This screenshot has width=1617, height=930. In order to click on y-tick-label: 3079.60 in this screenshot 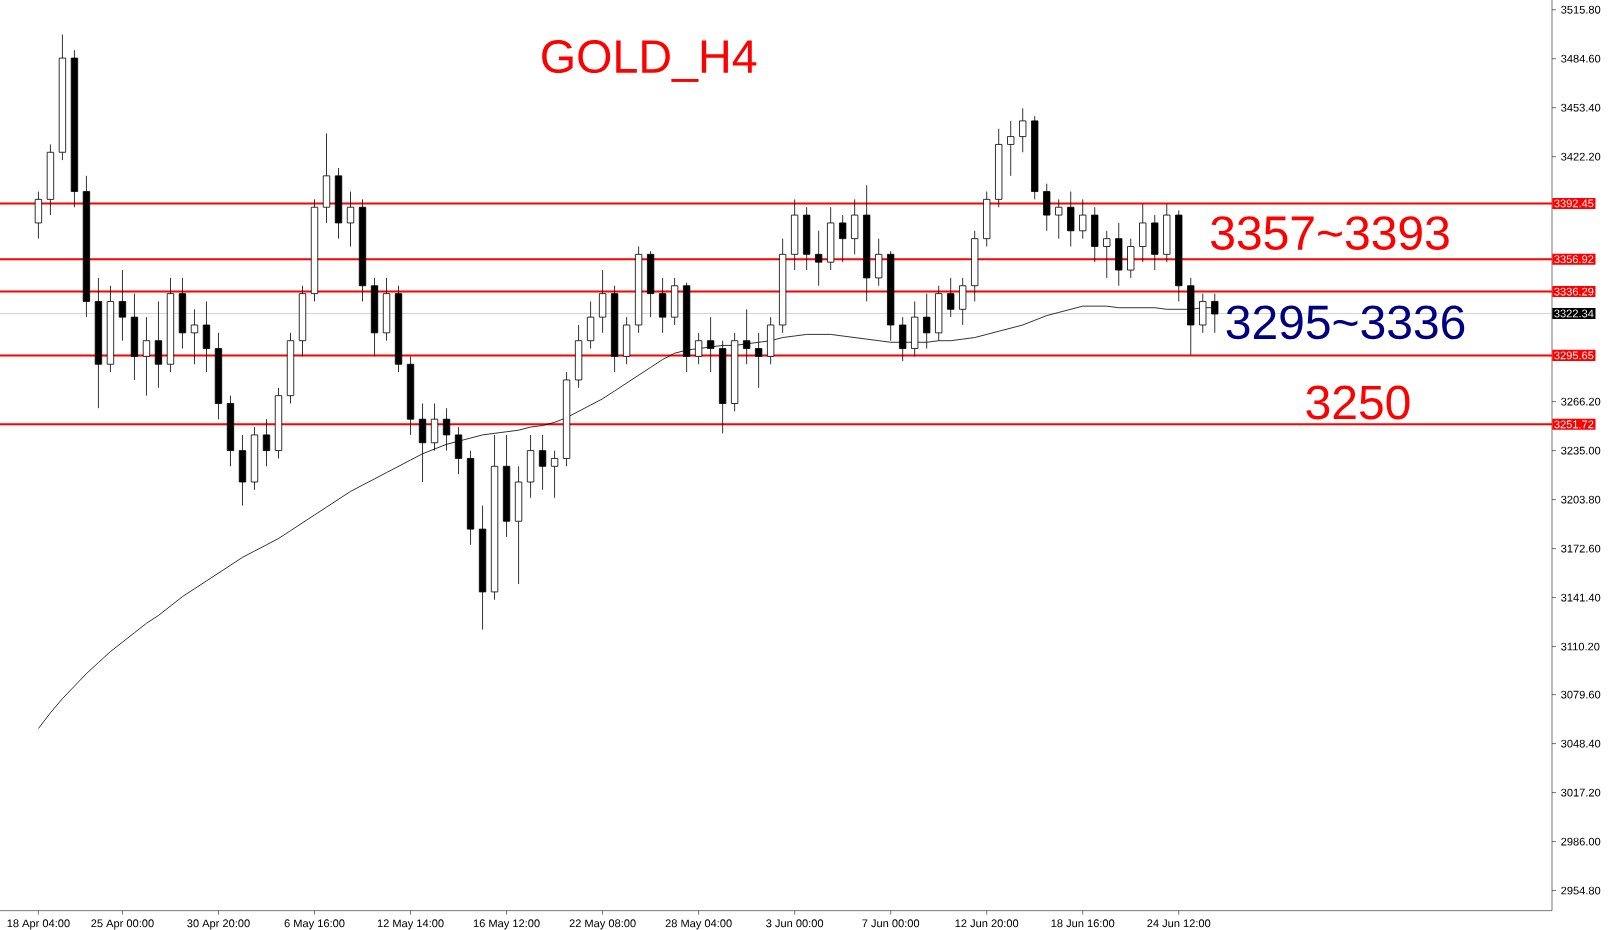, I will do `click(1581, 694)`.